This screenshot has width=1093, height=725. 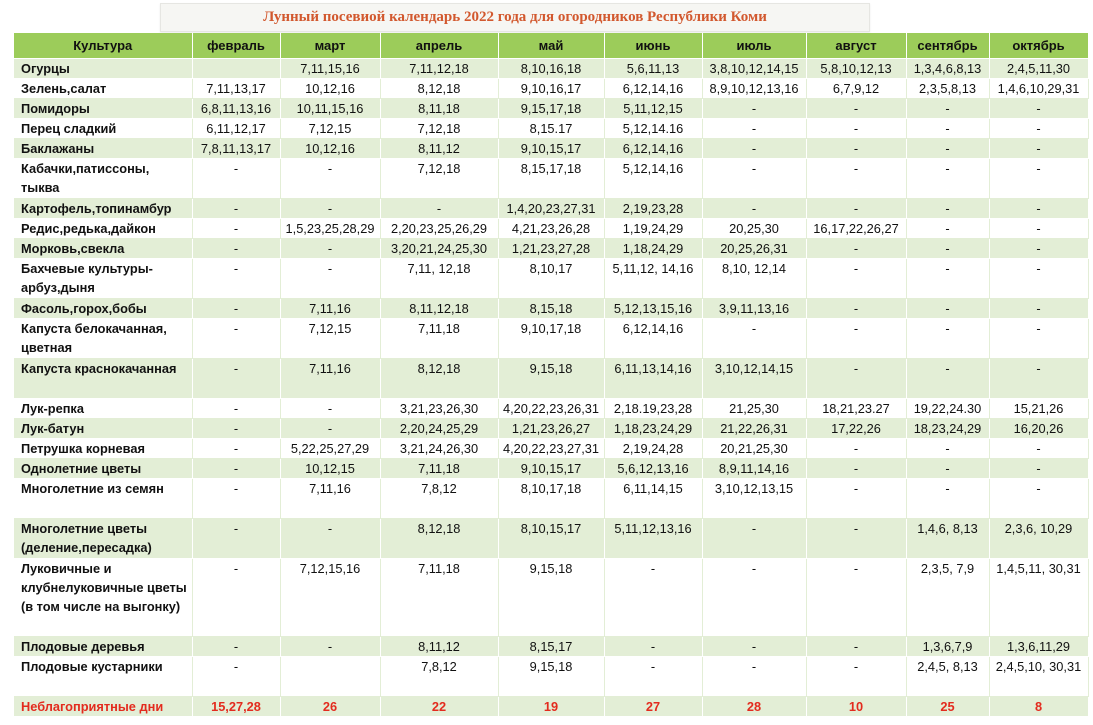 What do you see at coordinates (856, 428) in the screenshot?
I see `date-cell: 17,22,26` at bounding box center [856, 428].